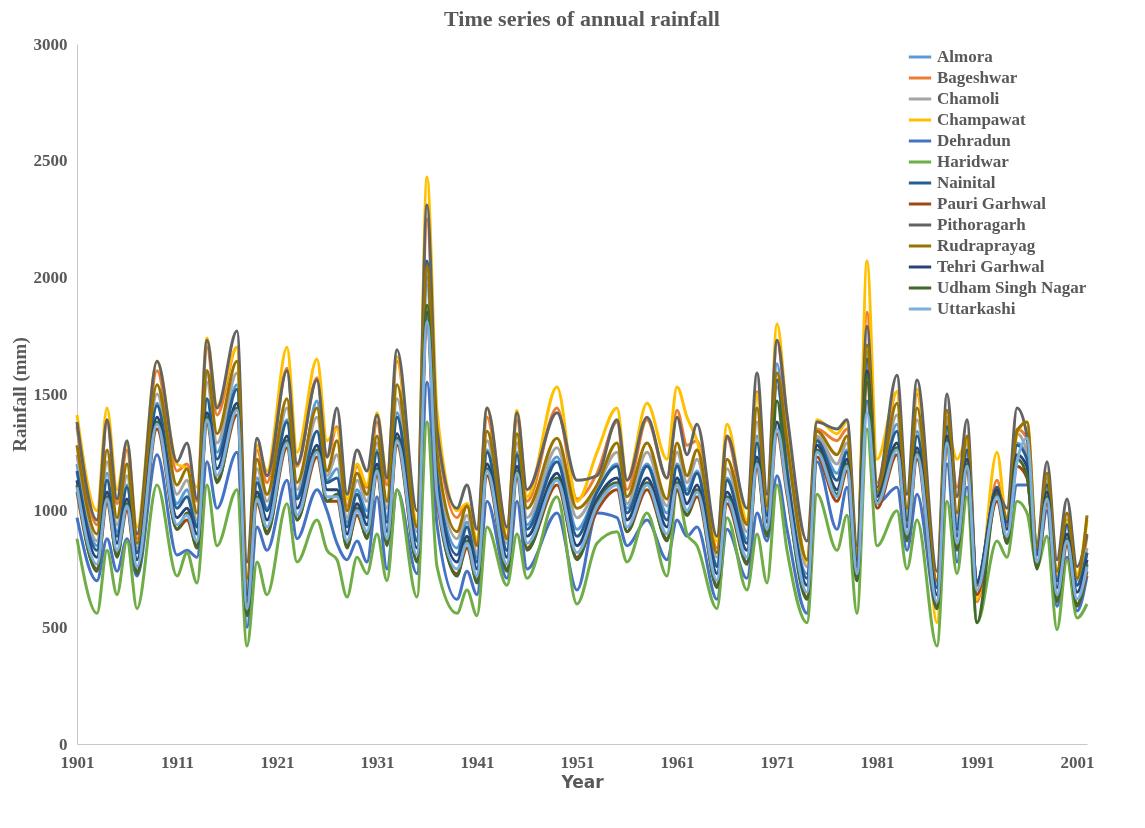  Describe the element at coordinates (992, 203) in the screenshot. I see `legend-label: Pauri Garhwal` at that location.